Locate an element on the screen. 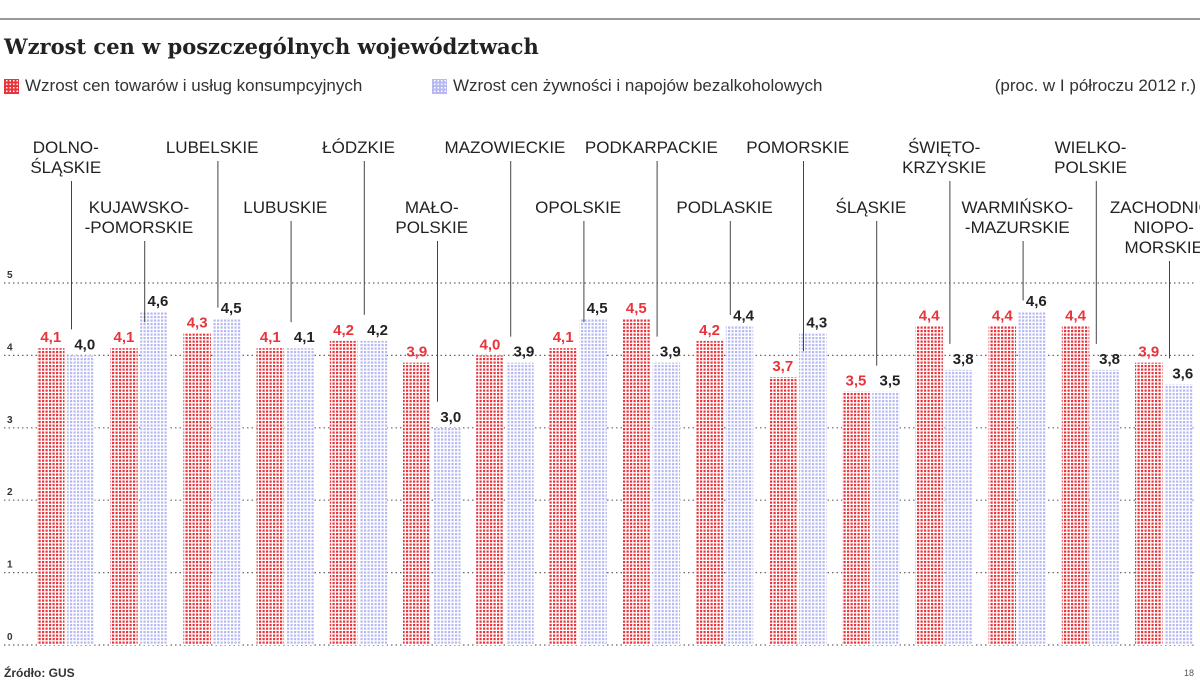  value-label-series1-9: 4,2 is located at coordinates (709, 330).